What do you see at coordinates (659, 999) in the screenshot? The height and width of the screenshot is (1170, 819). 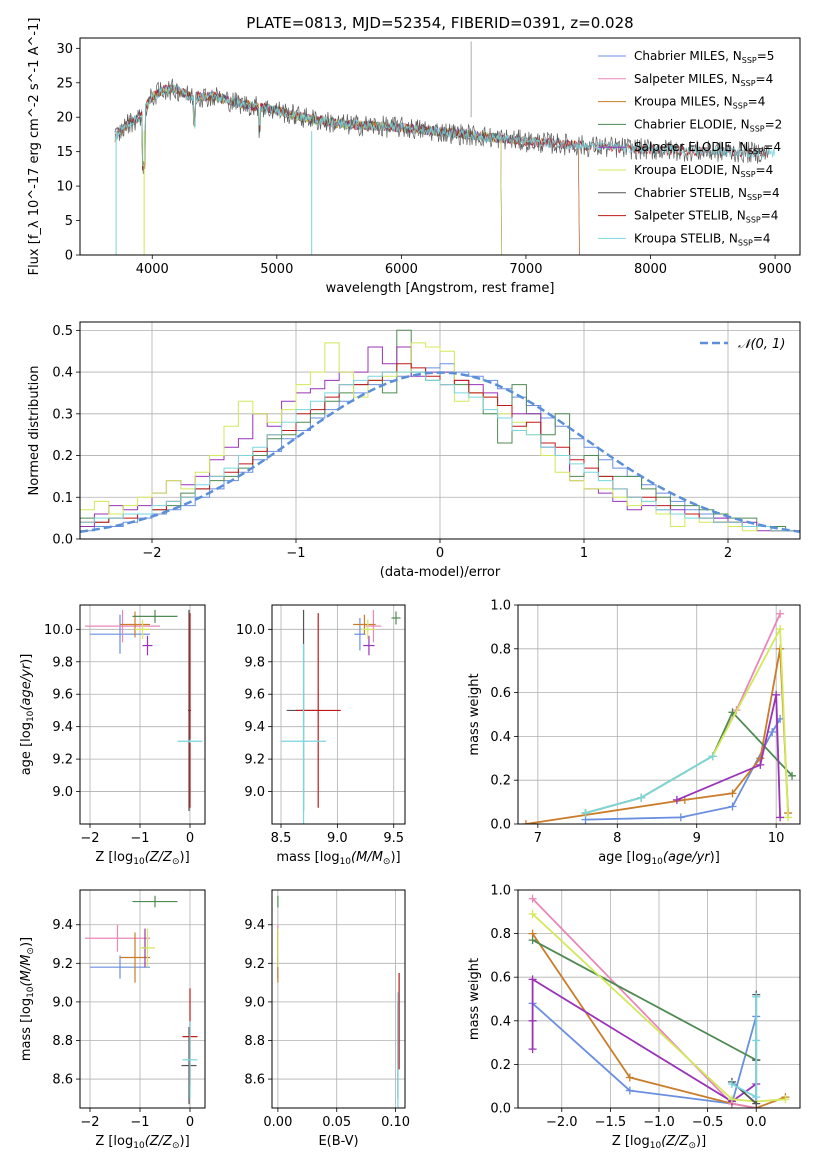 I see `axes-frame` at bounding box center [659, 999].